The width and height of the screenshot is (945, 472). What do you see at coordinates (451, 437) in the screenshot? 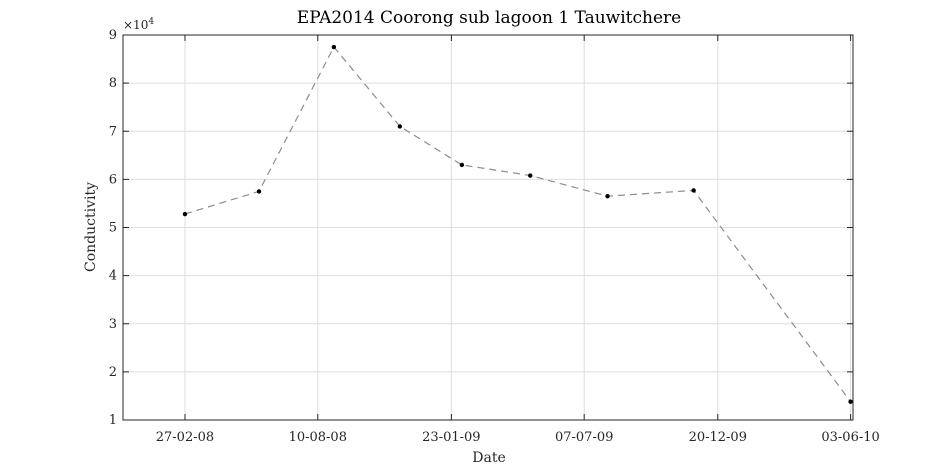
I see `x-tick-label: 23-01-09` at bounding box center [451, 437].